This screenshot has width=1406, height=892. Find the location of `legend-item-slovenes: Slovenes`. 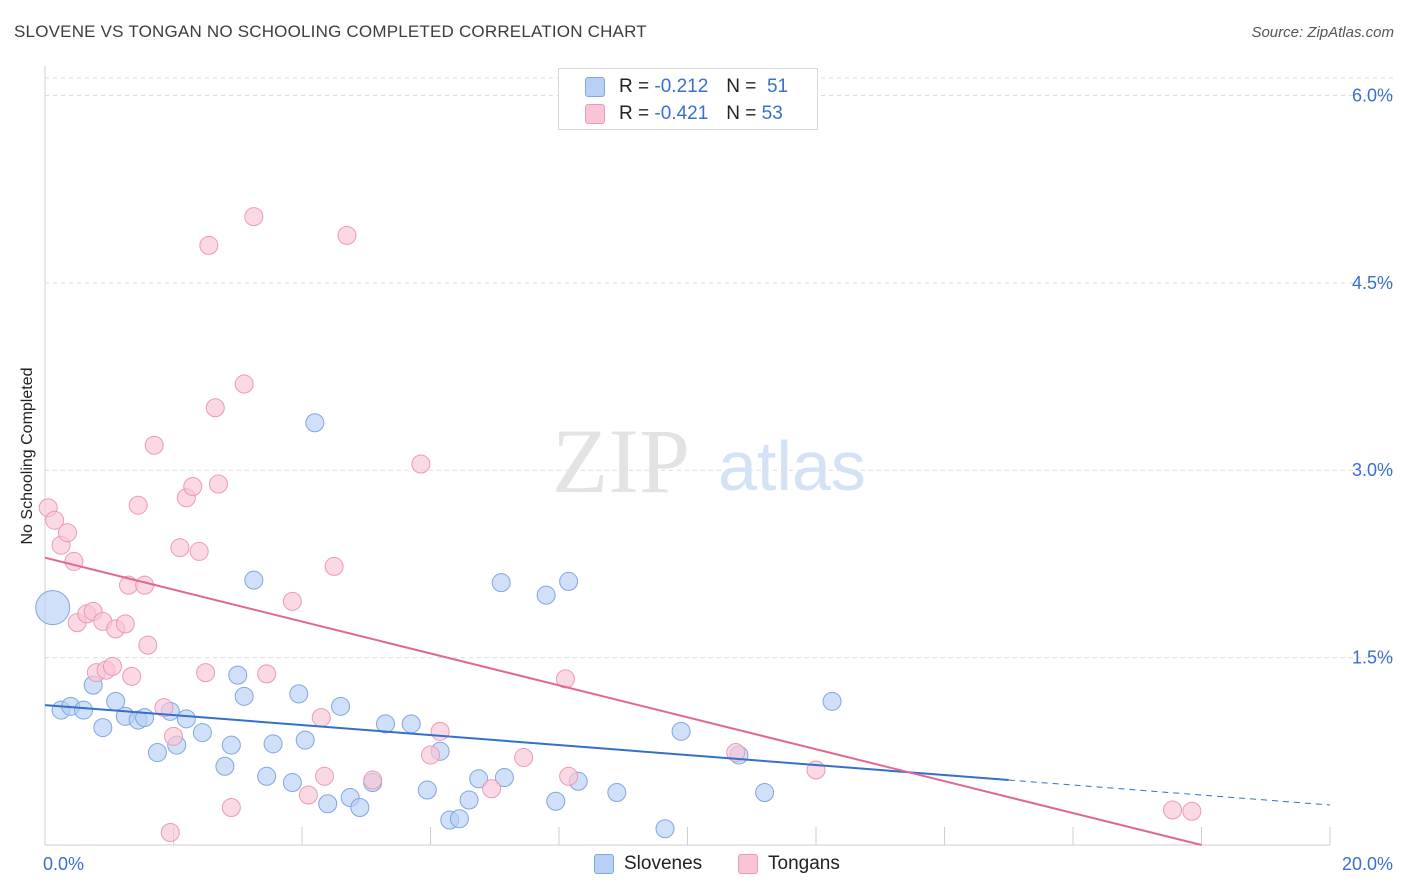

legend-item-slovenes: Slovenes is located at coordinates (648, 864).